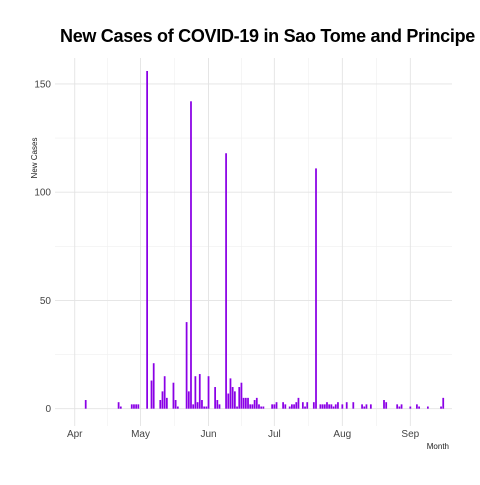 The image size is (480, 485). I want to click on x-tick-label: Jul, so click(274, 434).